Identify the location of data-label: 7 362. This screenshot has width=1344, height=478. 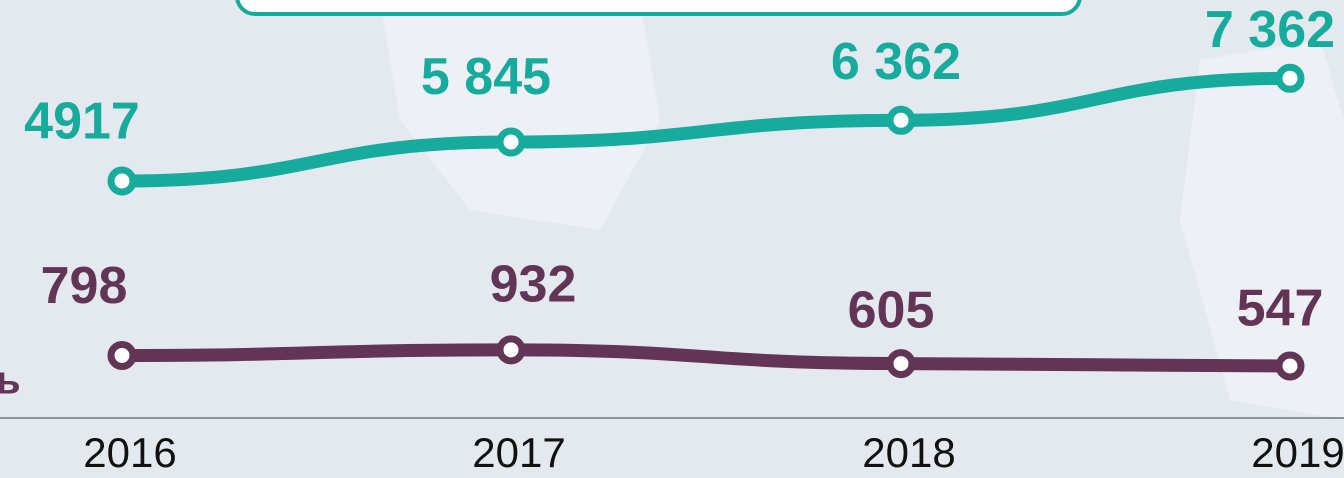
(1270, 30).